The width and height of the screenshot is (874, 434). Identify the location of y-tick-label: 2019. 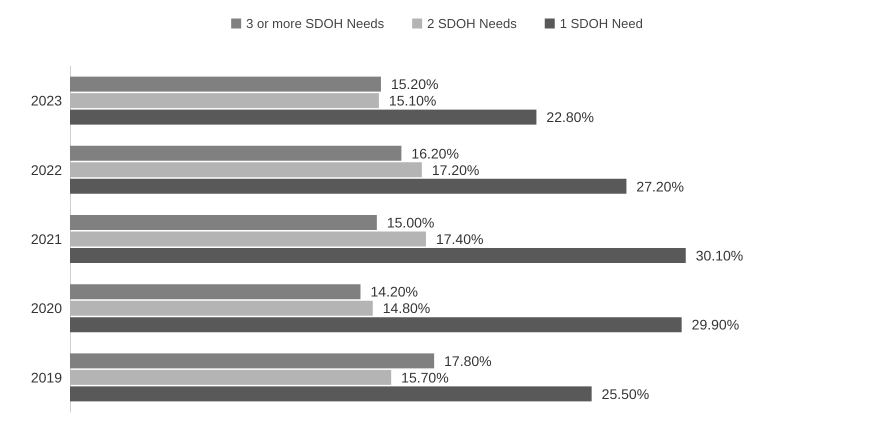
(46, 377).